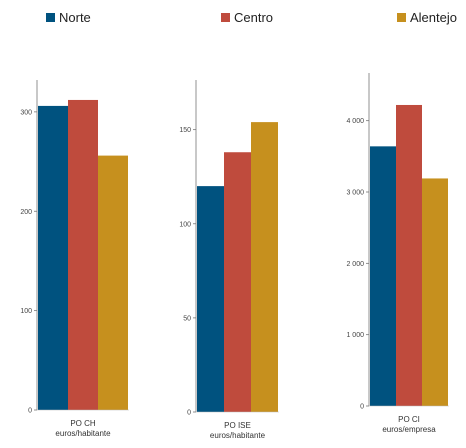 The height and width of the screenshot is (448, 466). What do you see at coordinates (26, 212) in the screenshot?
I see `y-tick-label: 200` at bounding box center [26, 212].